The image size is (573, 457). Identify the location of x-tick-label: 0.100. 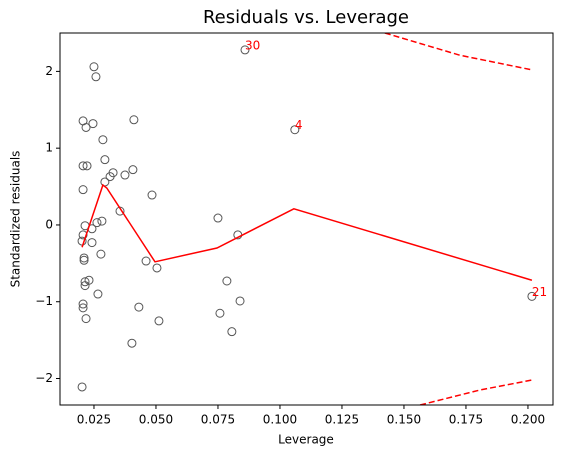
(280, 420).